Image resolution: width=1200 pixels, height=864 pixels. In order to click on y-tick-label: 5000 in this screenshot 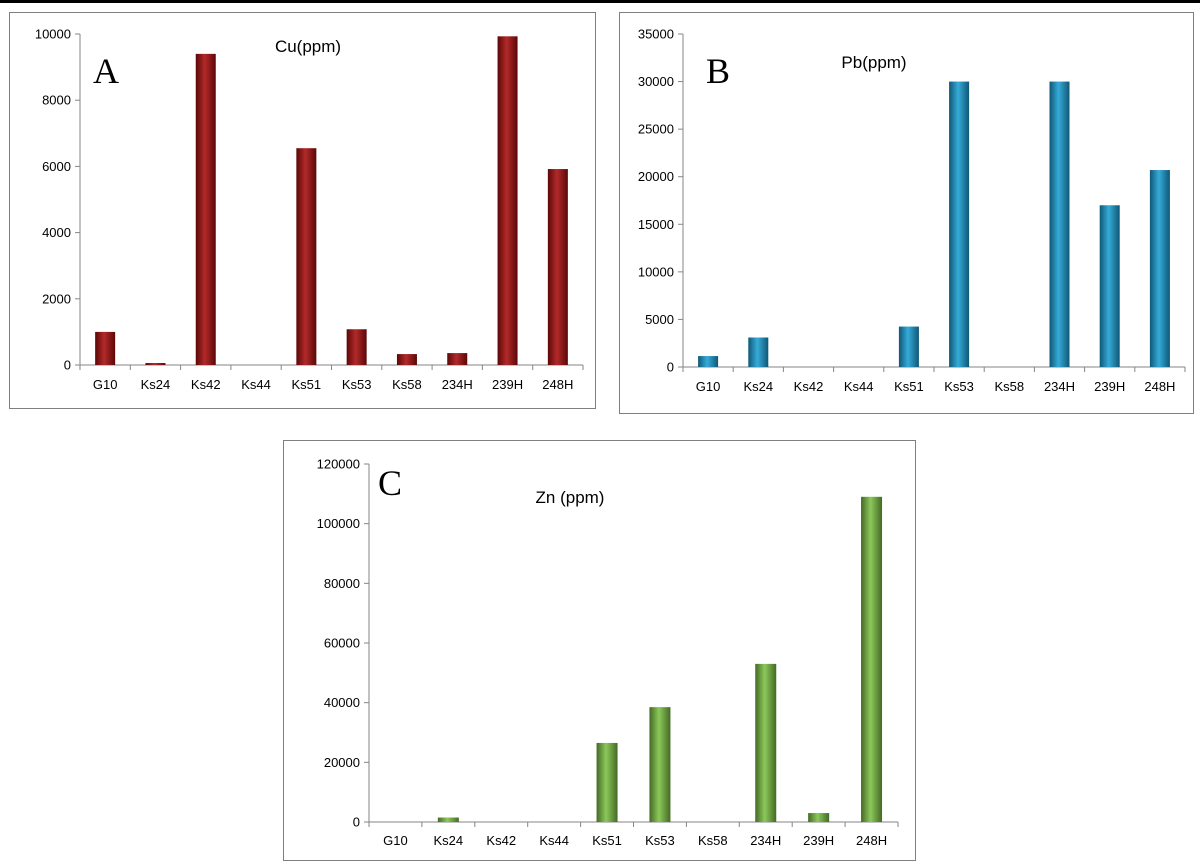, I will do `click(659, 319)`.